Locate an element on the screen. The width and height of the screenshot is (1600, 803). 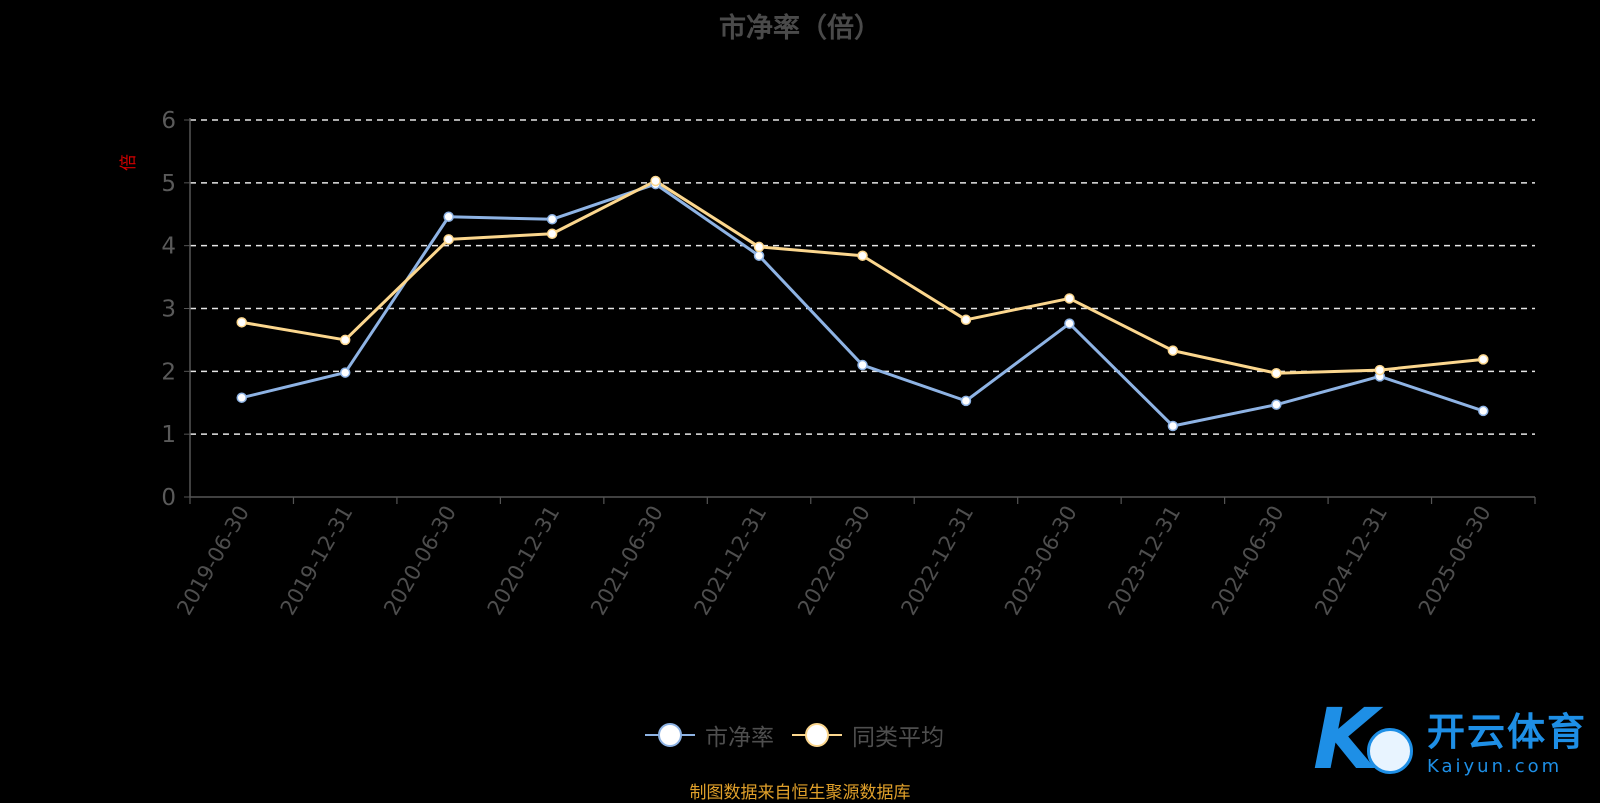
x-tick-label: 2020-12-31 is located at coordinates (524, 561).